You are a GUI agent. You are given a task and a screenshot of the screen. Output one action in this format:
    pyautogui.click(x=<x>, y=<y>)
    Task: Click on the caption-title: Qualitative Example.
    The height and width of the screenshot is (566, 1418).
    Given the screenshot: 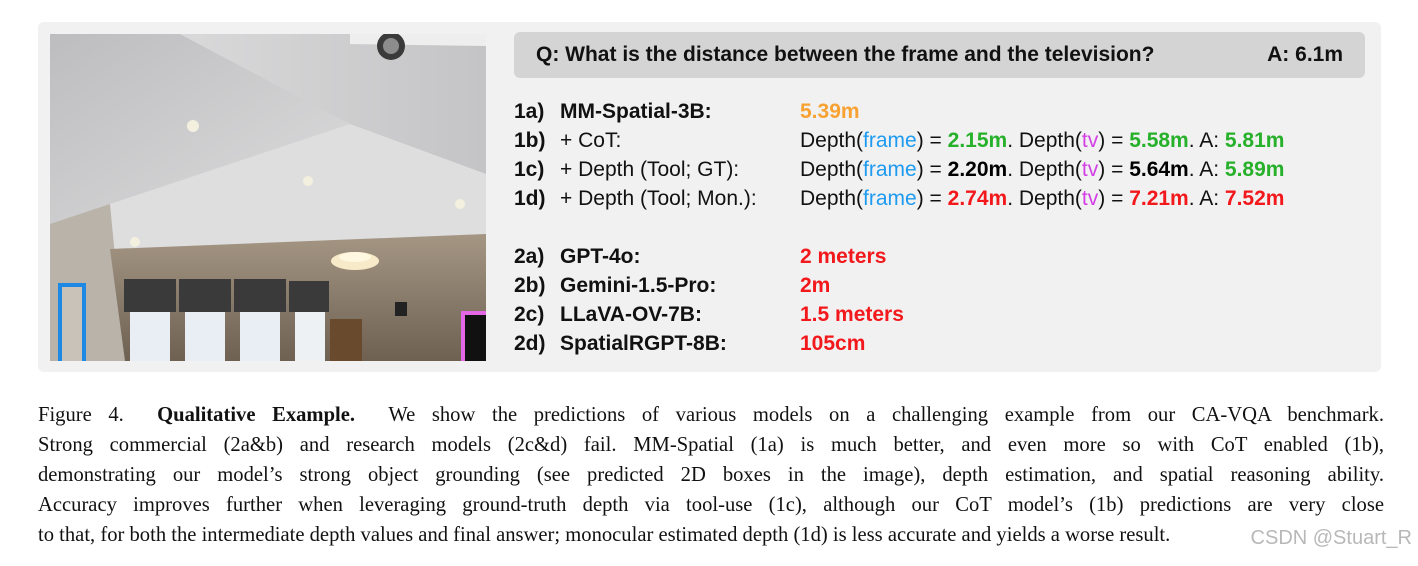 What is the action you would take?
    pyautogui.click(x=256, y=415)
    